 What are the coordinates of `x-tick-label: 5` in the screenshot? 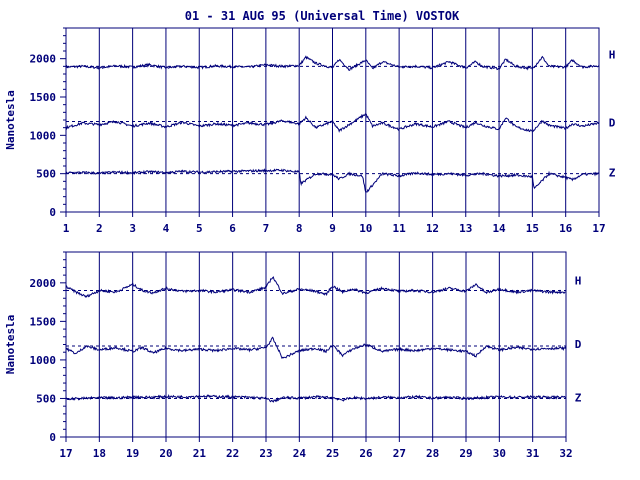 It's located at (199, 228).